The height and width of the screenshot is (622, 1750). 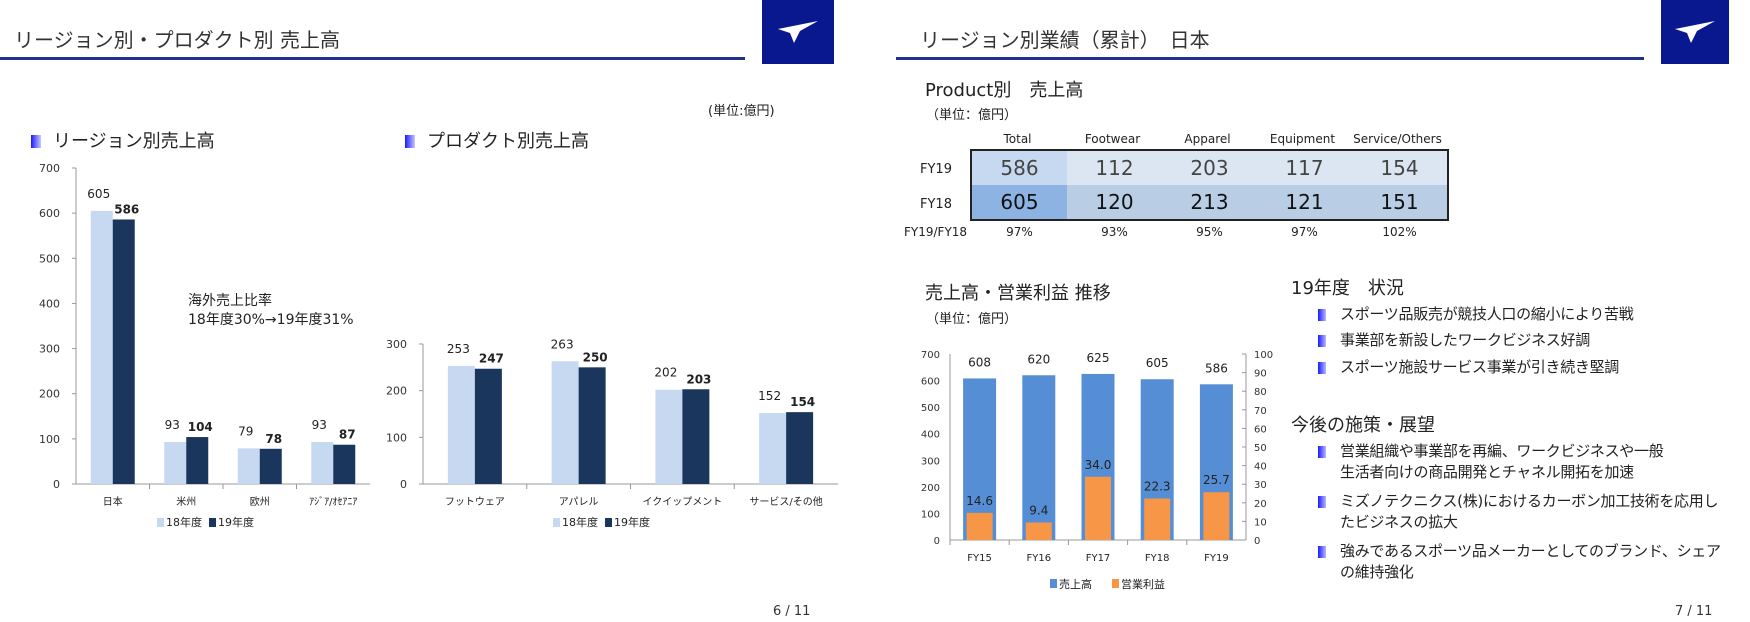 What do you see at coordinates (1519, 562) in the screenshot?
I see `outlook-item: 強みであるスポーツ品メーカーとしてのブランド、シェア の維持強化` at bounding box center [1519, 562].